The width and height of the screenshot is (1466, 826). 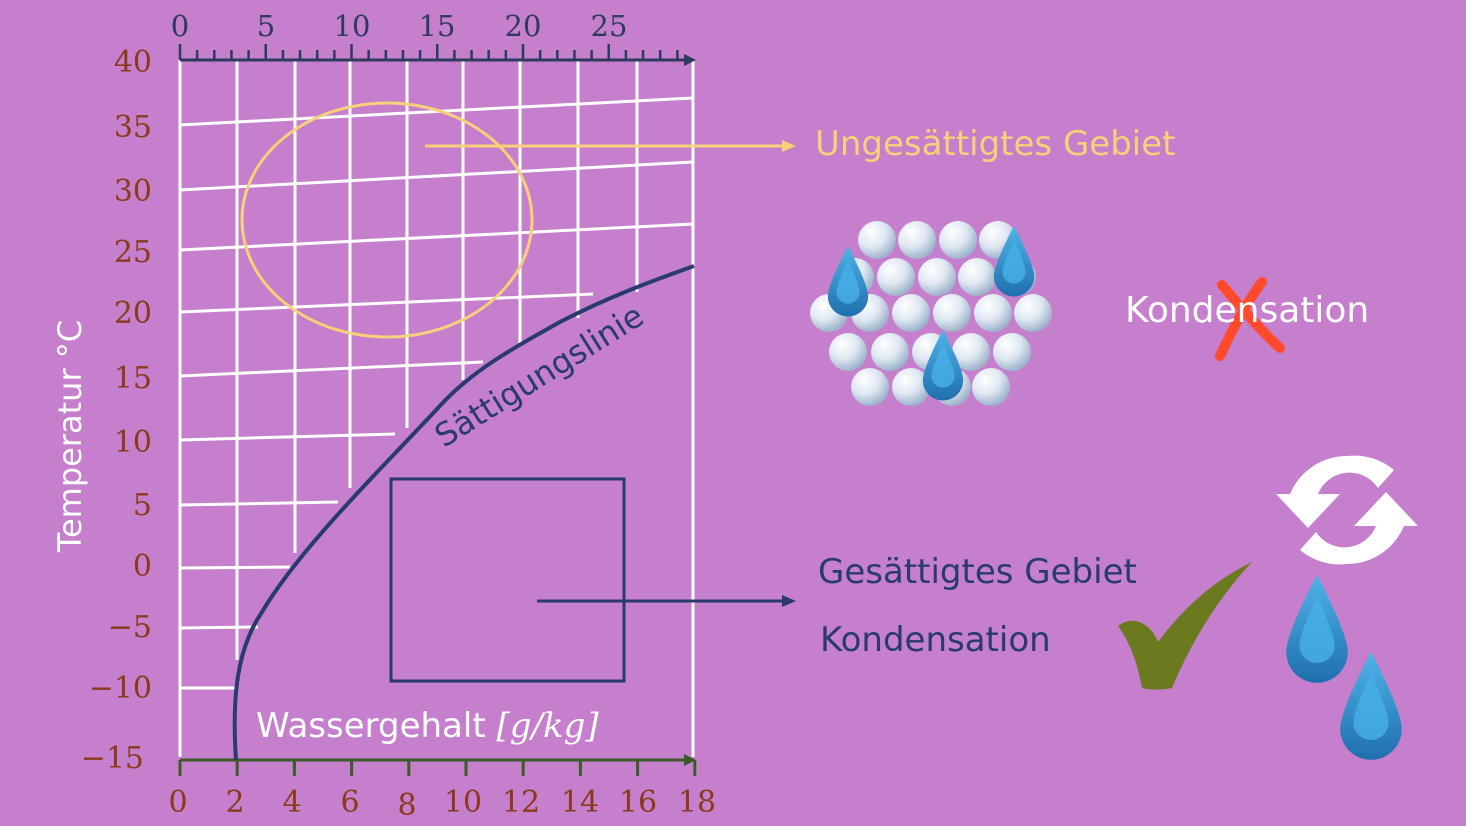 What do you see at coordinates (291, 802) in the screenshot?
I see `x-tick-label: 4` at bounding box center [291, 802].